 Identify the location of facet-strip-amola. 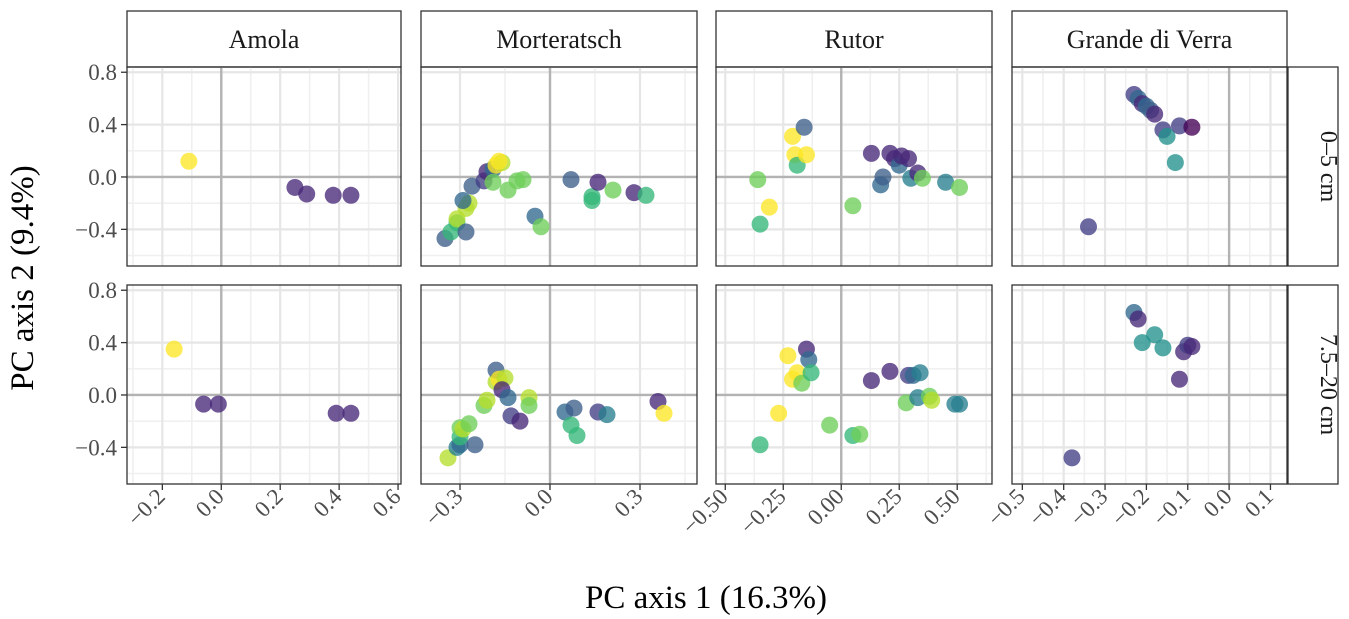
(264, 39).